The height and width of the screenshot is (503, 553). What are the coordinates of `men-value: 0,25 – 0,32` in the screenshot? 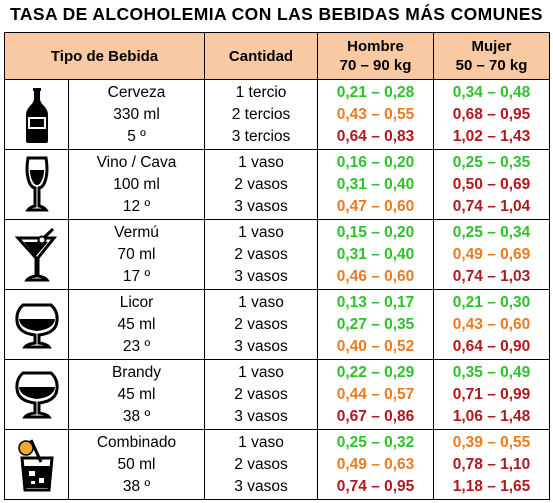 It's located at (375, 442).